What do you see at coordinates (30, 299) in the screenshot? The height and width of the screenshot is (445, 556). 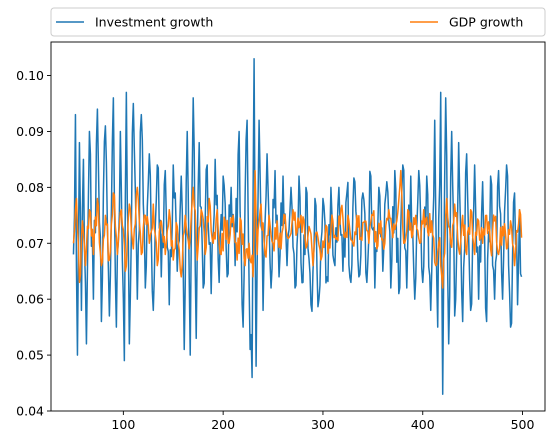 I see `y-tick-label: 0.06` at bounding box center [30, 299].